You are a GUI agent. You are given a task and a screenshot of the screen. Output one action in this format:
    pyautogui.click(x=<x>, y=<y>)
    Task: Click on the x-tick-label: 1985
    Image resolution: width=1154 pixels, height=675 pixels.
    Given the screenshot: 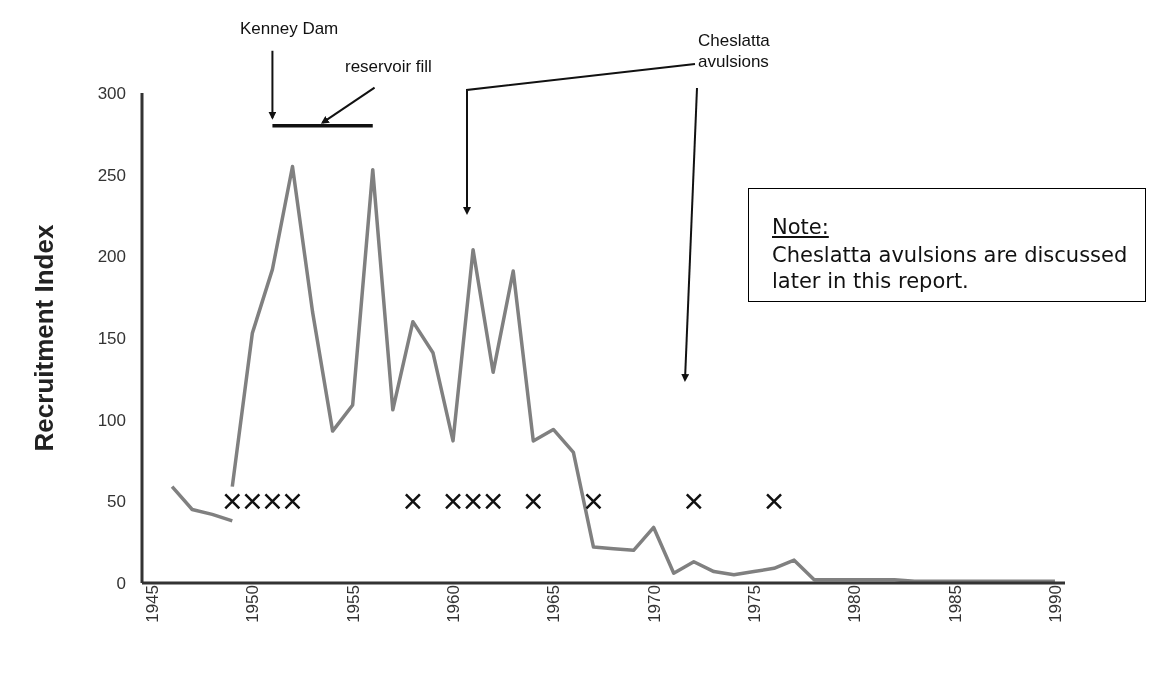 What is the action you would take?
    pyautogui.click(x=955, y=604)
    